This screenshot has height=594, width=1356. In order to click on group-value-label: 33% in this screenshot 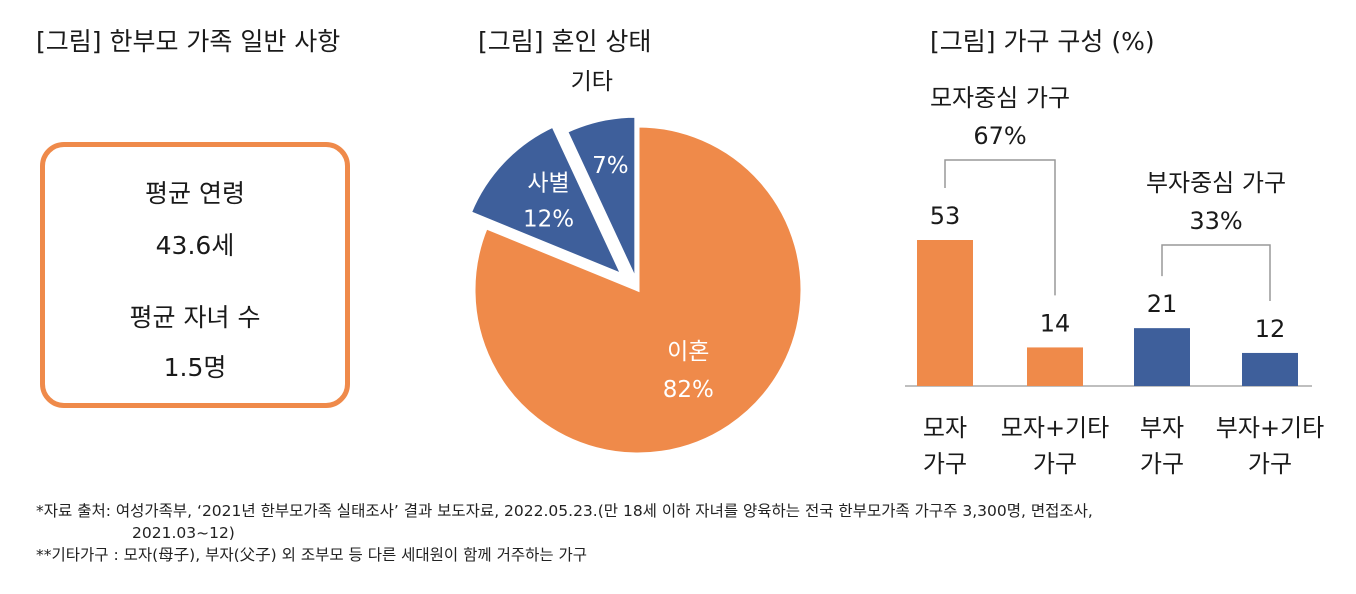, I will do `click(1215, 221)`.